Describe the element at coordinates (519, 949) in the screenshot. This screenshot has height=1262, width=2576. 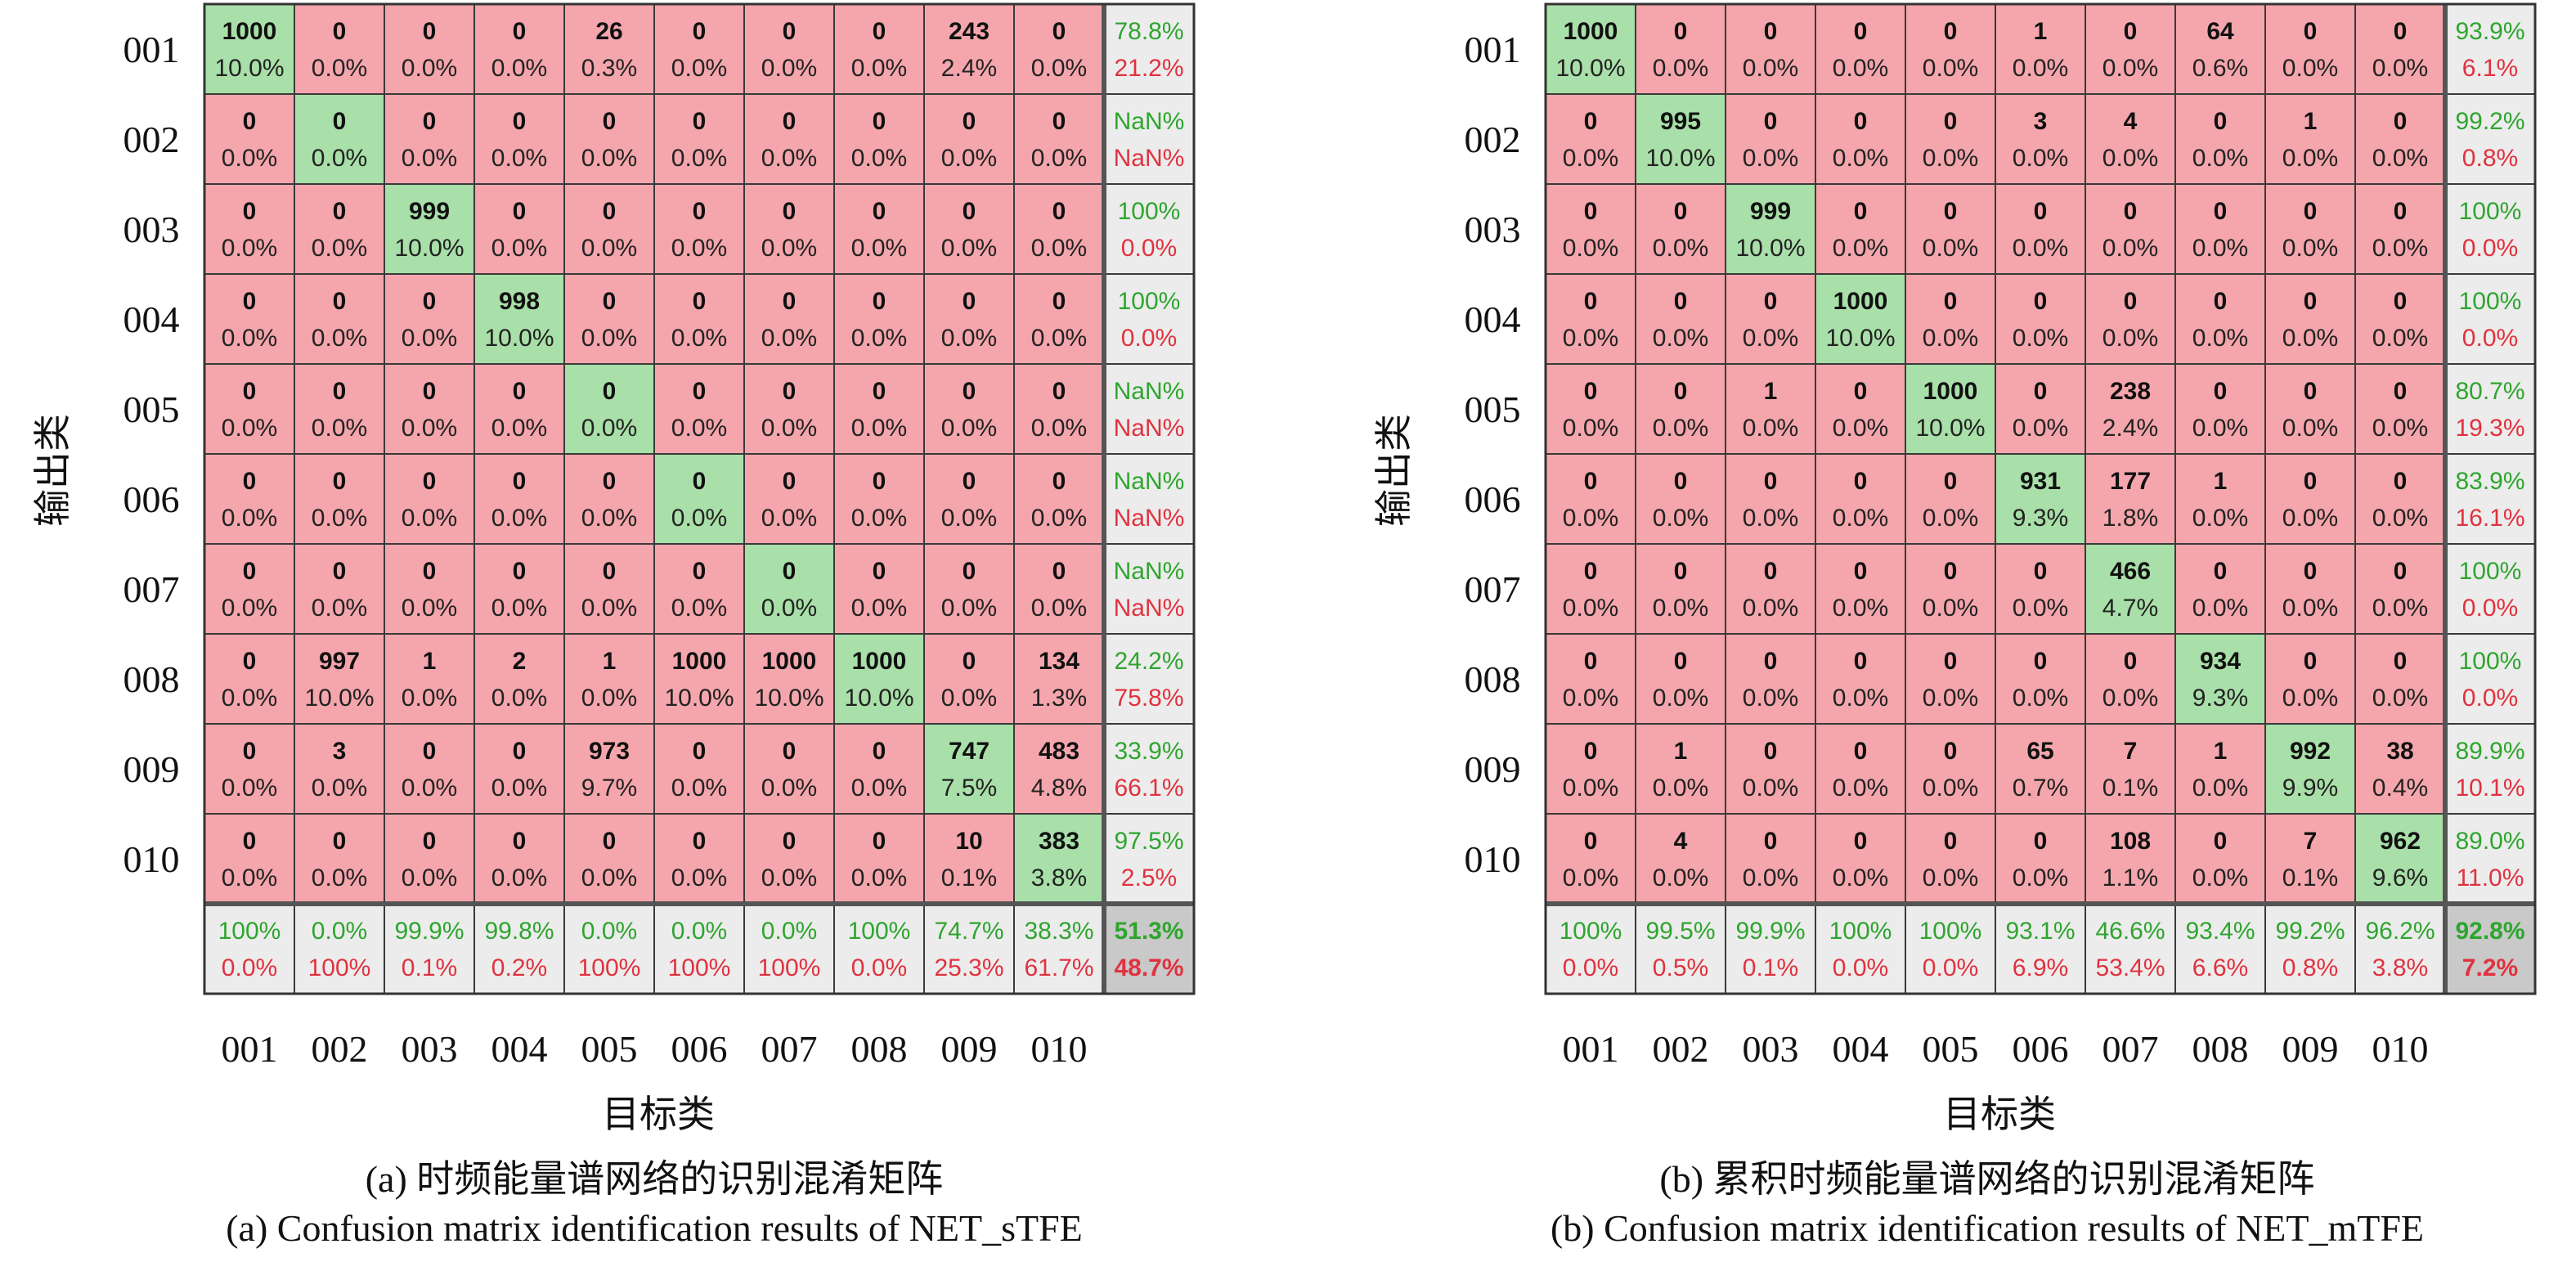
I see `col-summary-cell: 99.8% 0.2%` at that location.